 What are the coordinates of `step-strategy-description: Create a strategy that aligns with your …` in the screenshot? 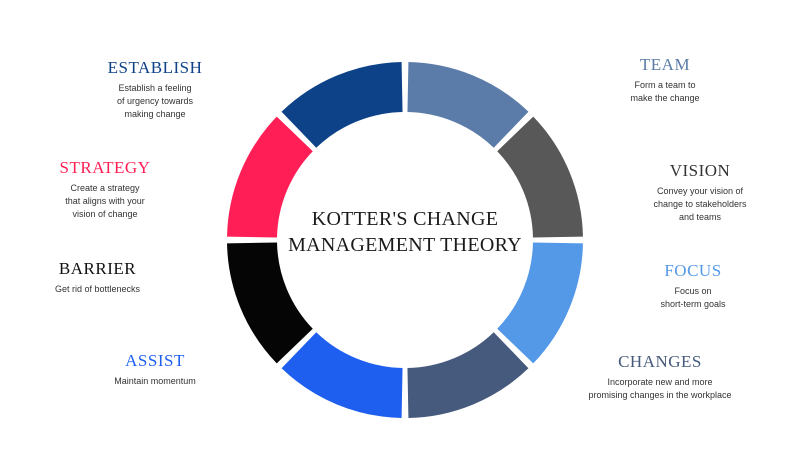 It's located at (105, 201).